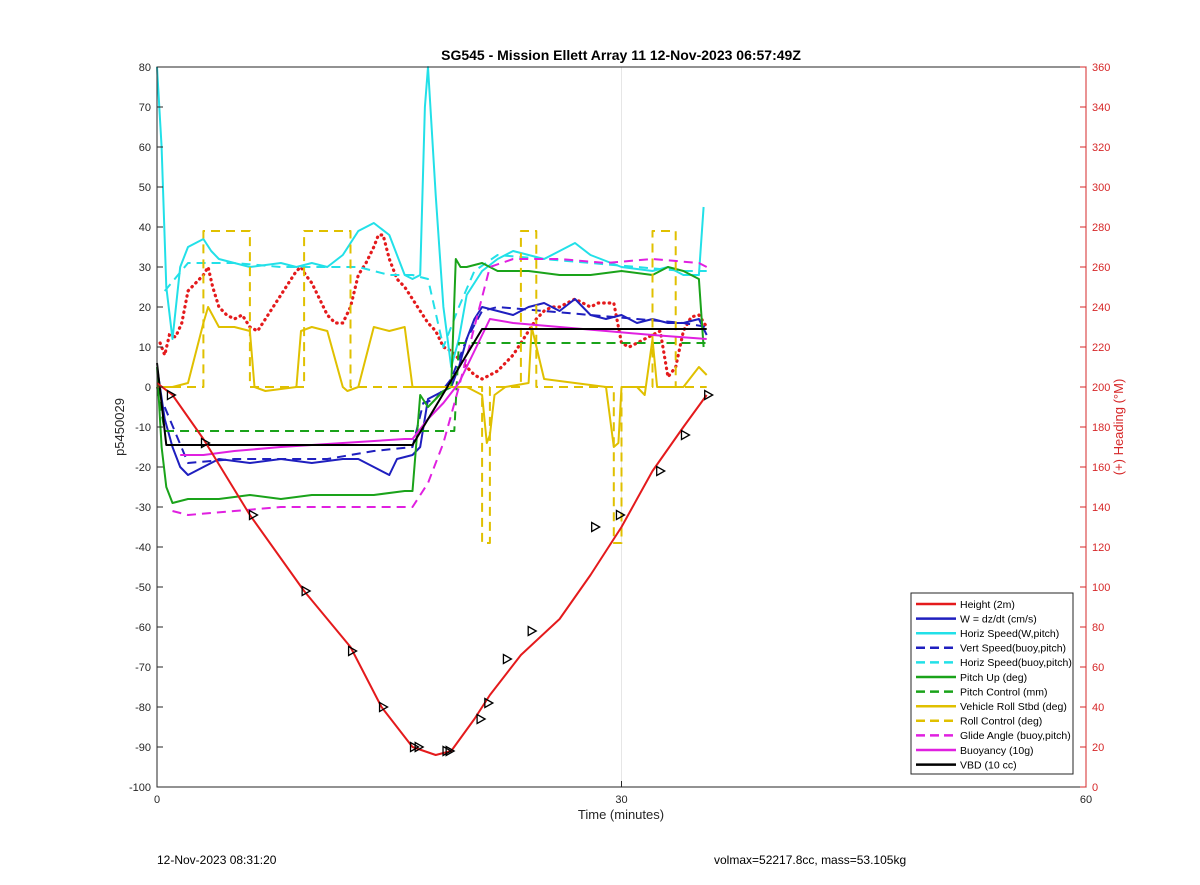 Image resolution: width=1200 pixels, height=885 pixels. What do you see at coordinates (143, 708) in the screenshot?
I see `y-tick-label: -80` at bounding box center [143, 708].